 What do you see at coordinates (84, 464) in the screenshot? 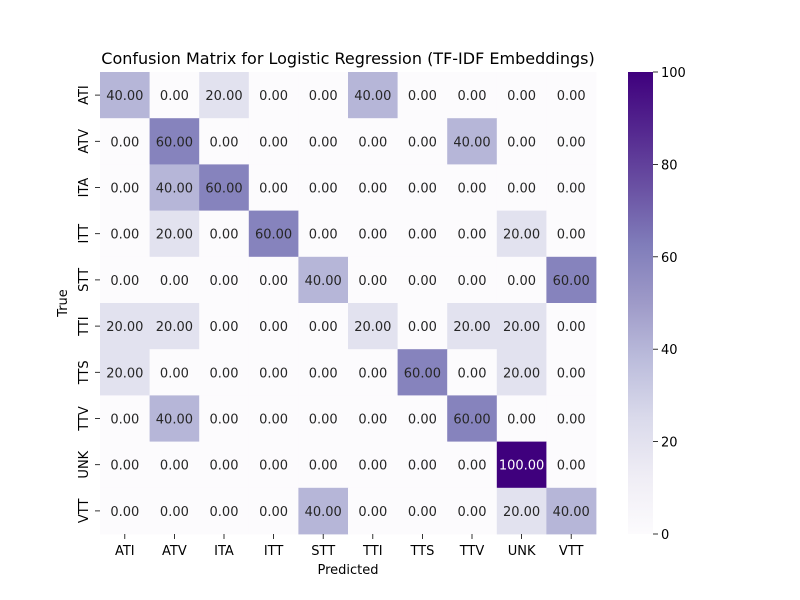
I see `y-tick-label: UNK` at bounding box center [84, 464].